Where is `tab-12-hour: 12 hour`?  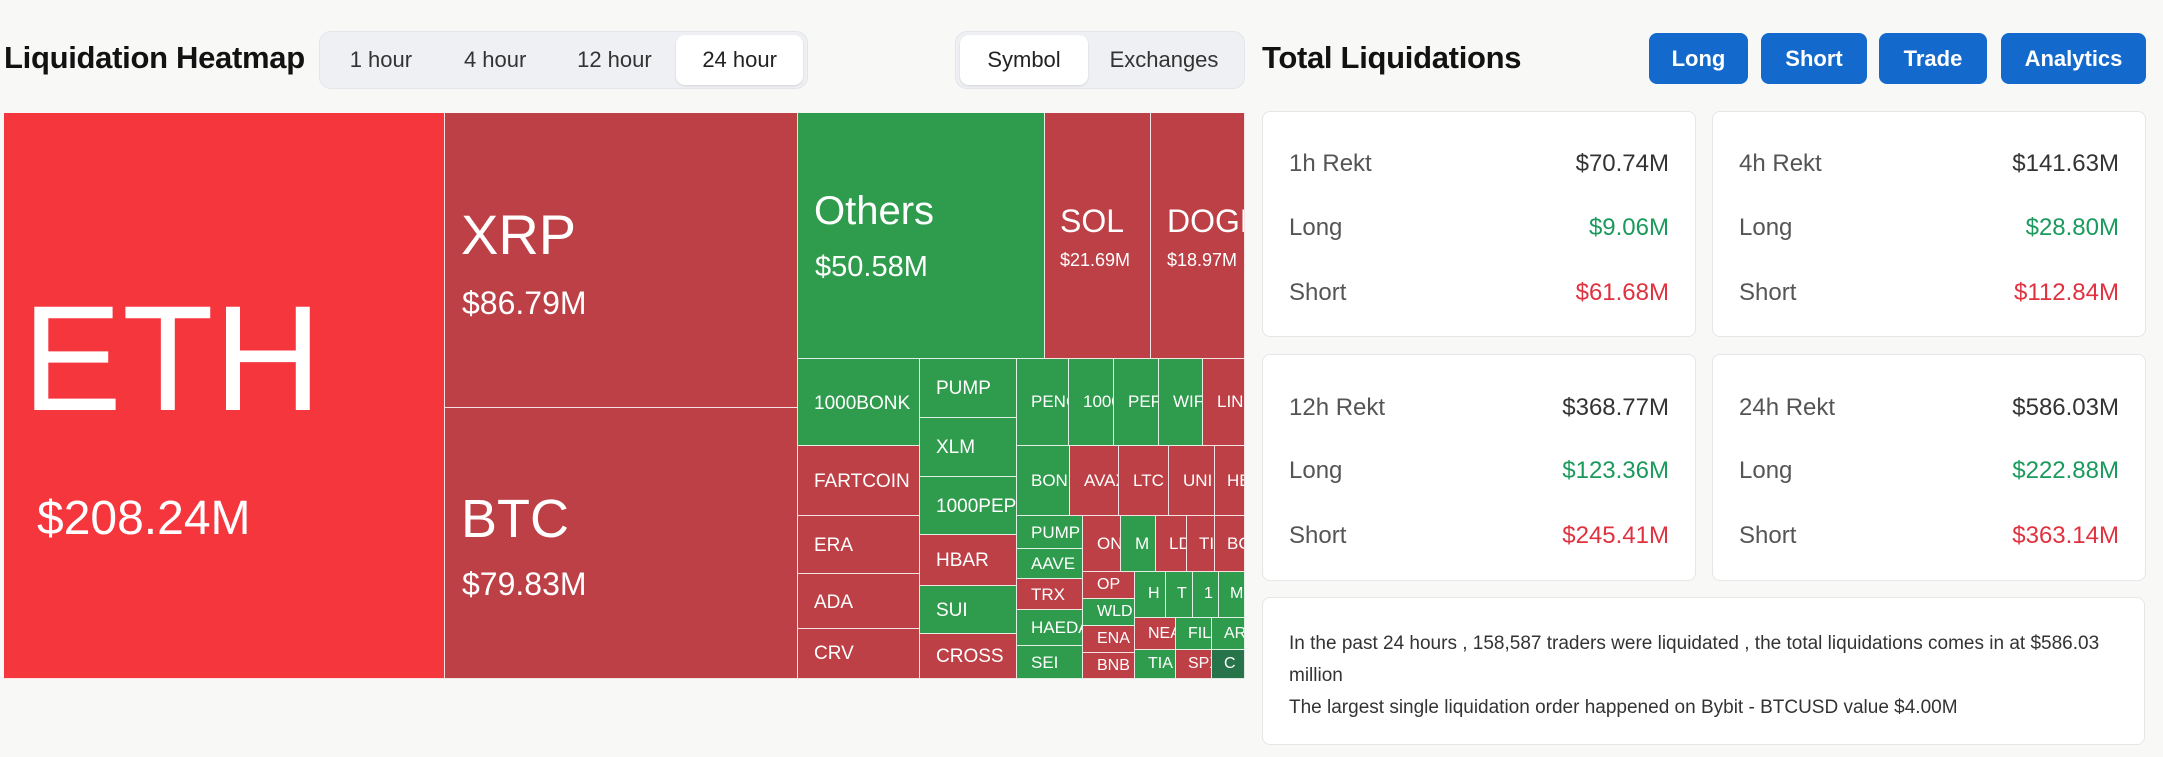 tab-12-hour: 12 hour is located at coordinates (614, 59).